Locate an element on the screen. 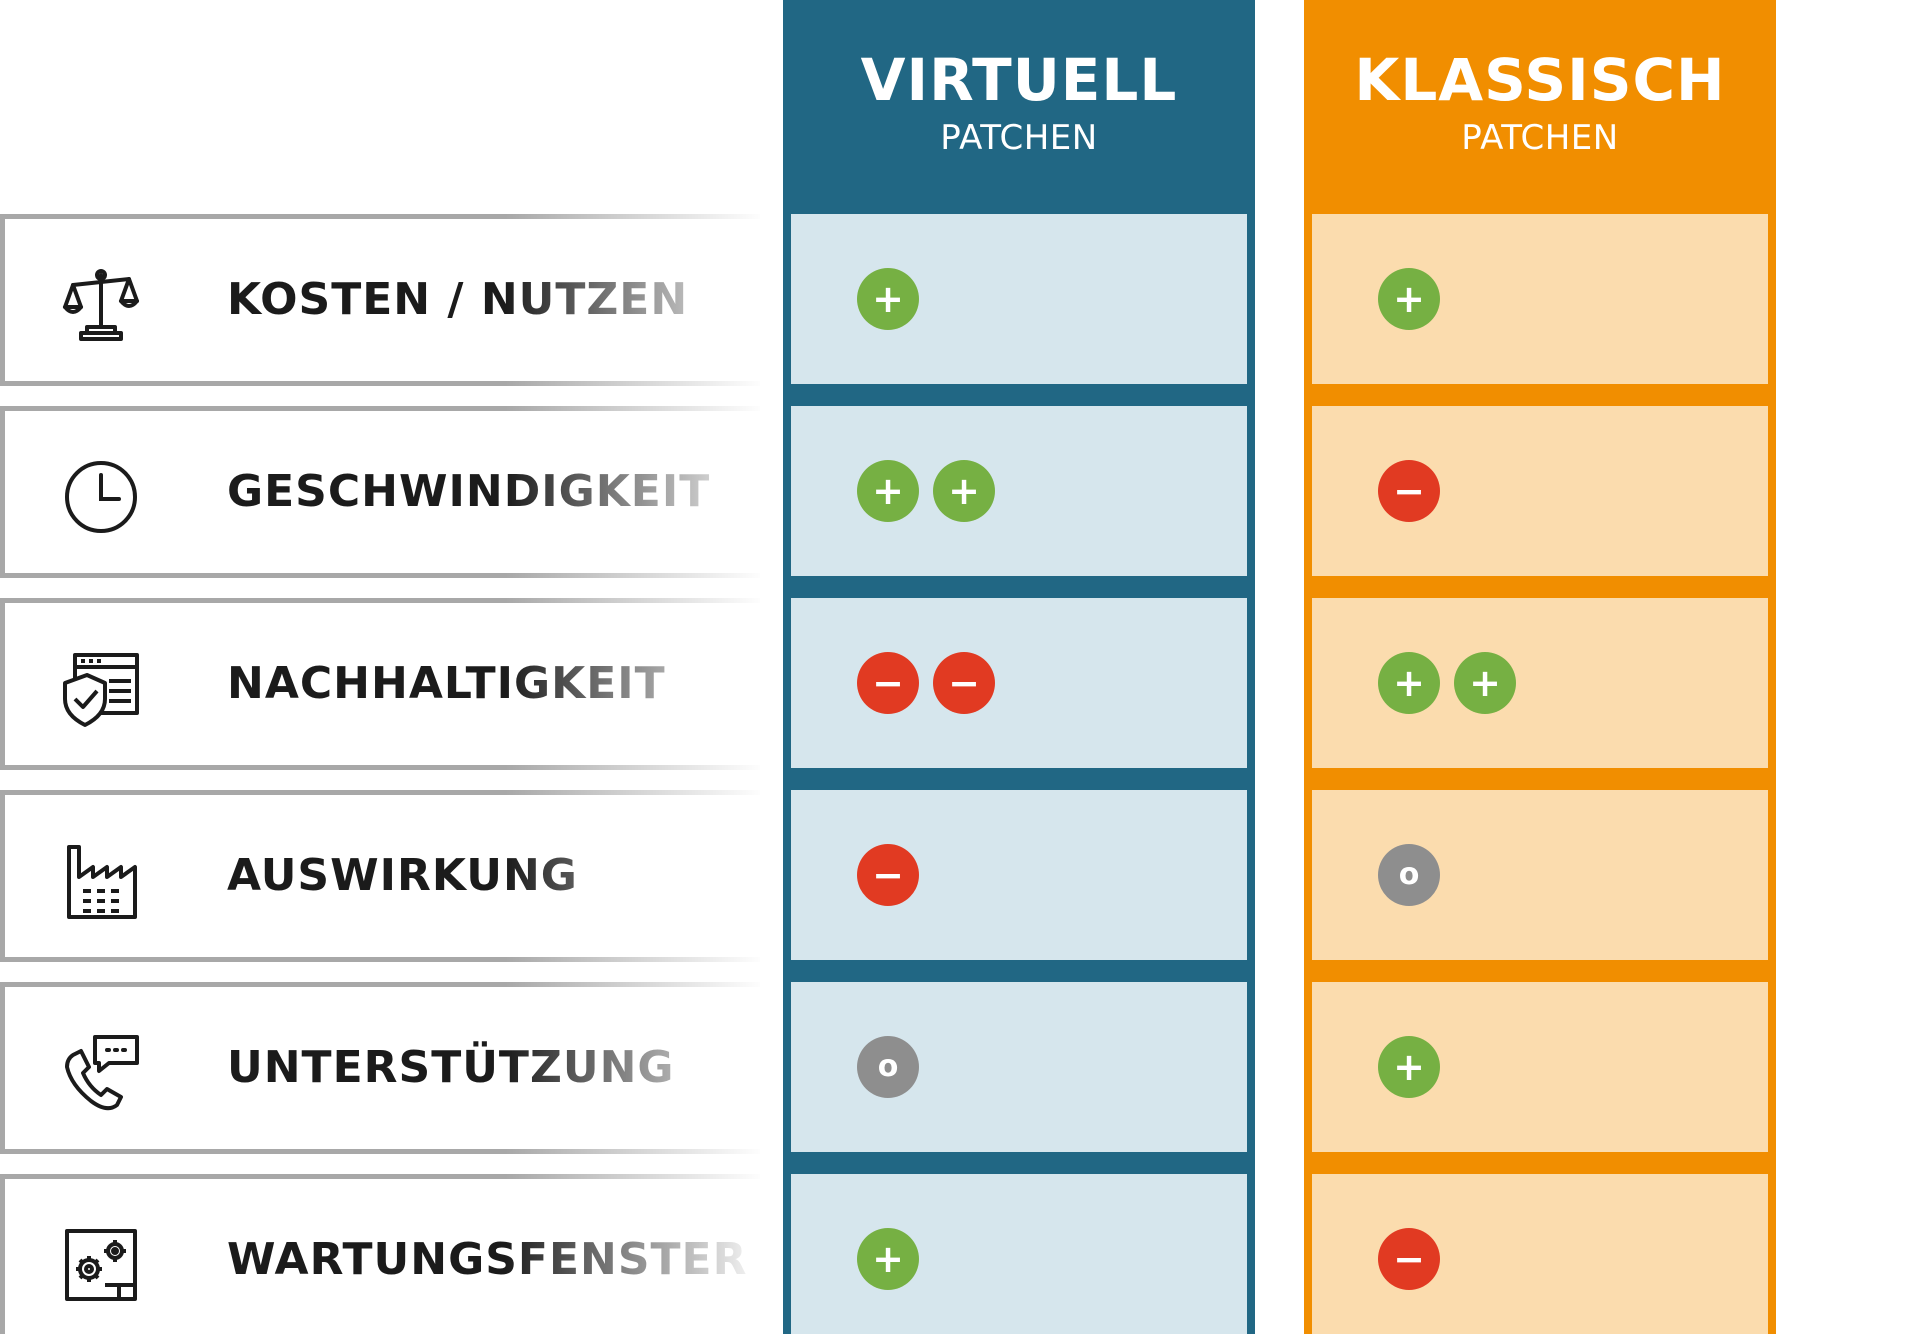 This screenshot has width=1920, height=1334. factory-icon is located at coordinates (101, 881).